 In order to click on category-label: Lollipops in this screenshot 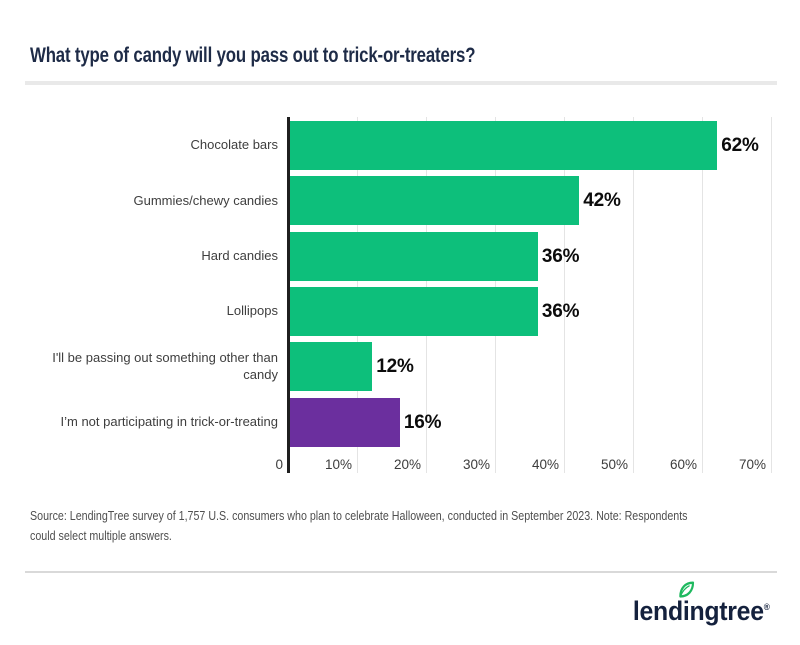, I will do `click(252, 311)`.